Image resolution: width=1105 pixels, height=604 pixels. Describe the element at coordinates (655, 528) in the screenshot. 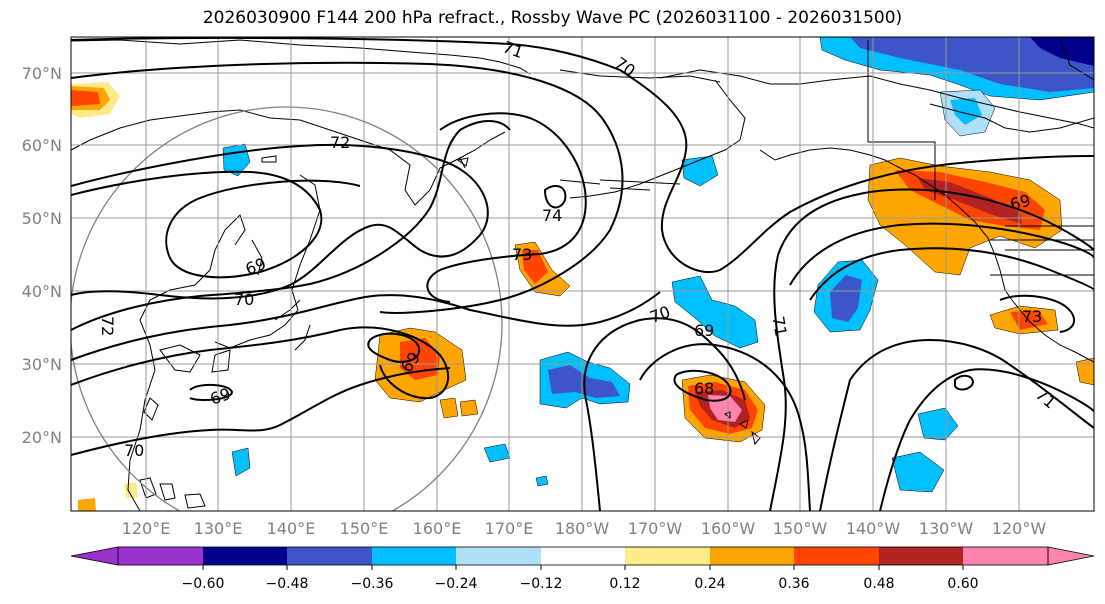

I see `lon-label: 170°W` at that location.